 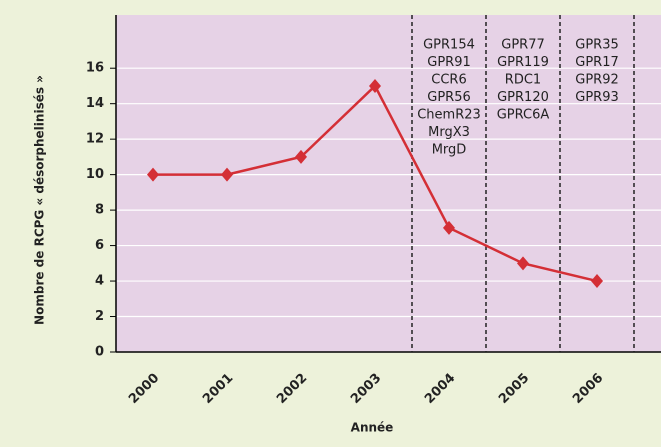 What do you see at coordinates (99, 281) in the screenshot?
I see `y-tick-label: 4` at bounding box center [99, 281].